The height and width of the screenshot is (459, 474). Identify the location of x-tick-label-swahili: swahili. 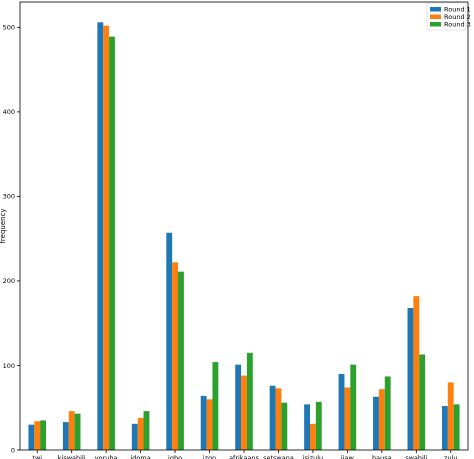
(416, 456).